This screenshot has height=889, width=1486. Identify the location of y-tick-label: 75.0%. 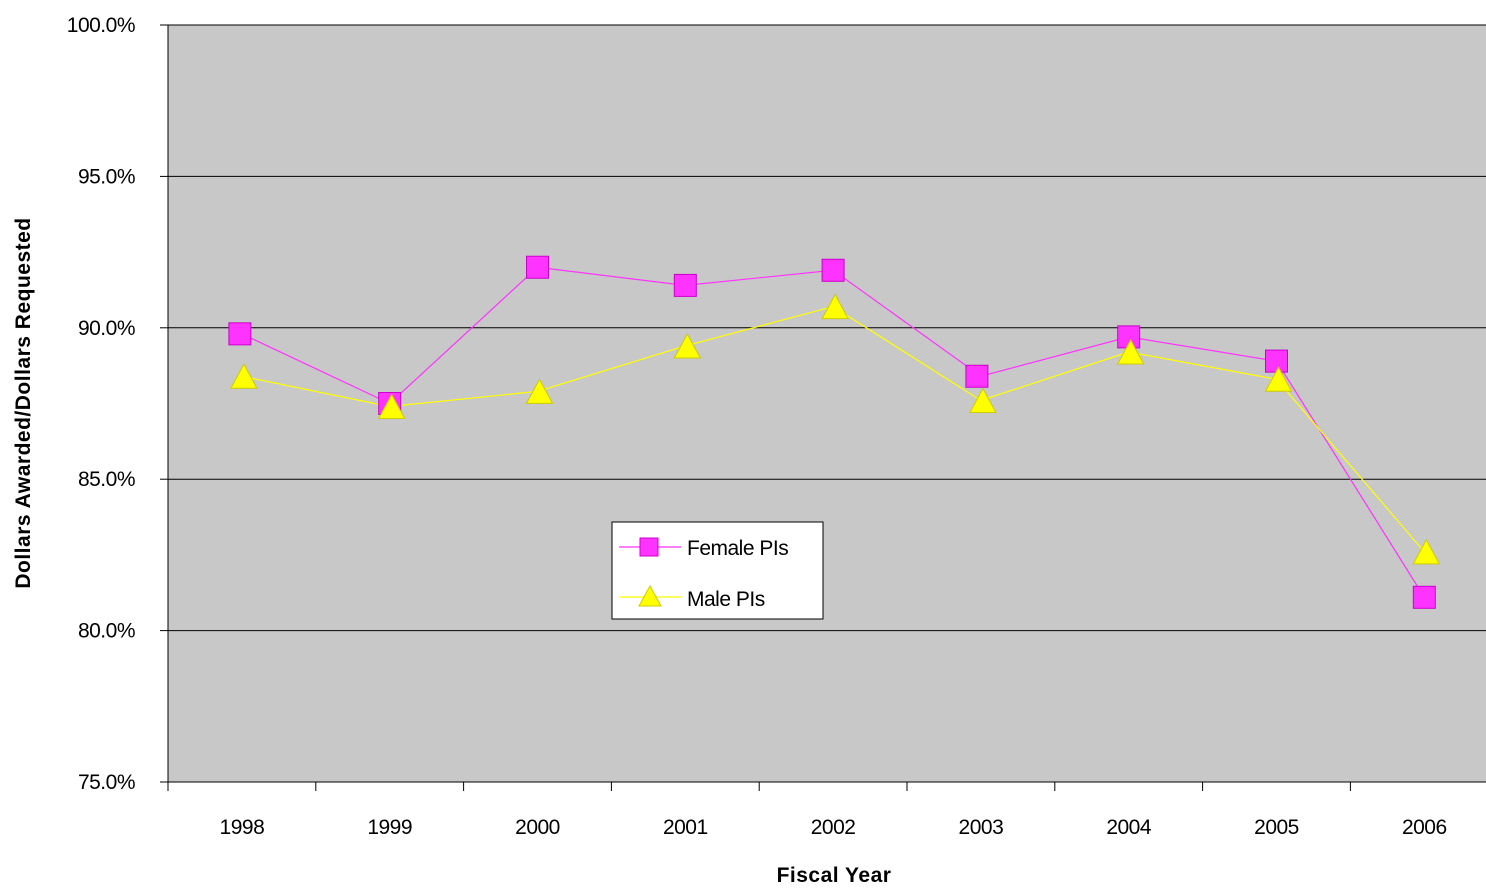
(106, 782).